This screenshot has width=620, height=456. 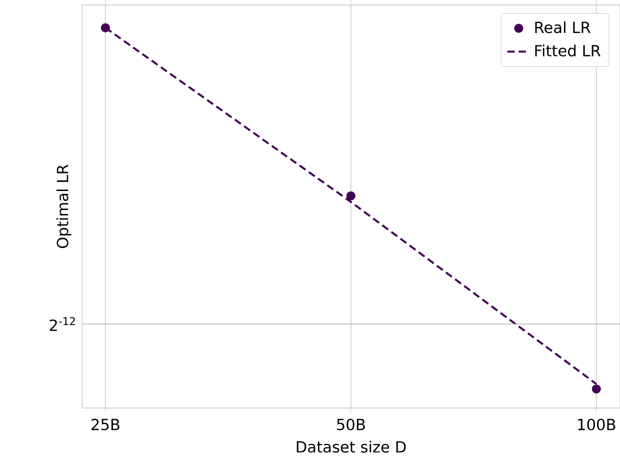 What do you see at coordinates (351, 446) in the screenshot?
I see `x-axis-title: Dataset size D` at bounding box center [351, 446].